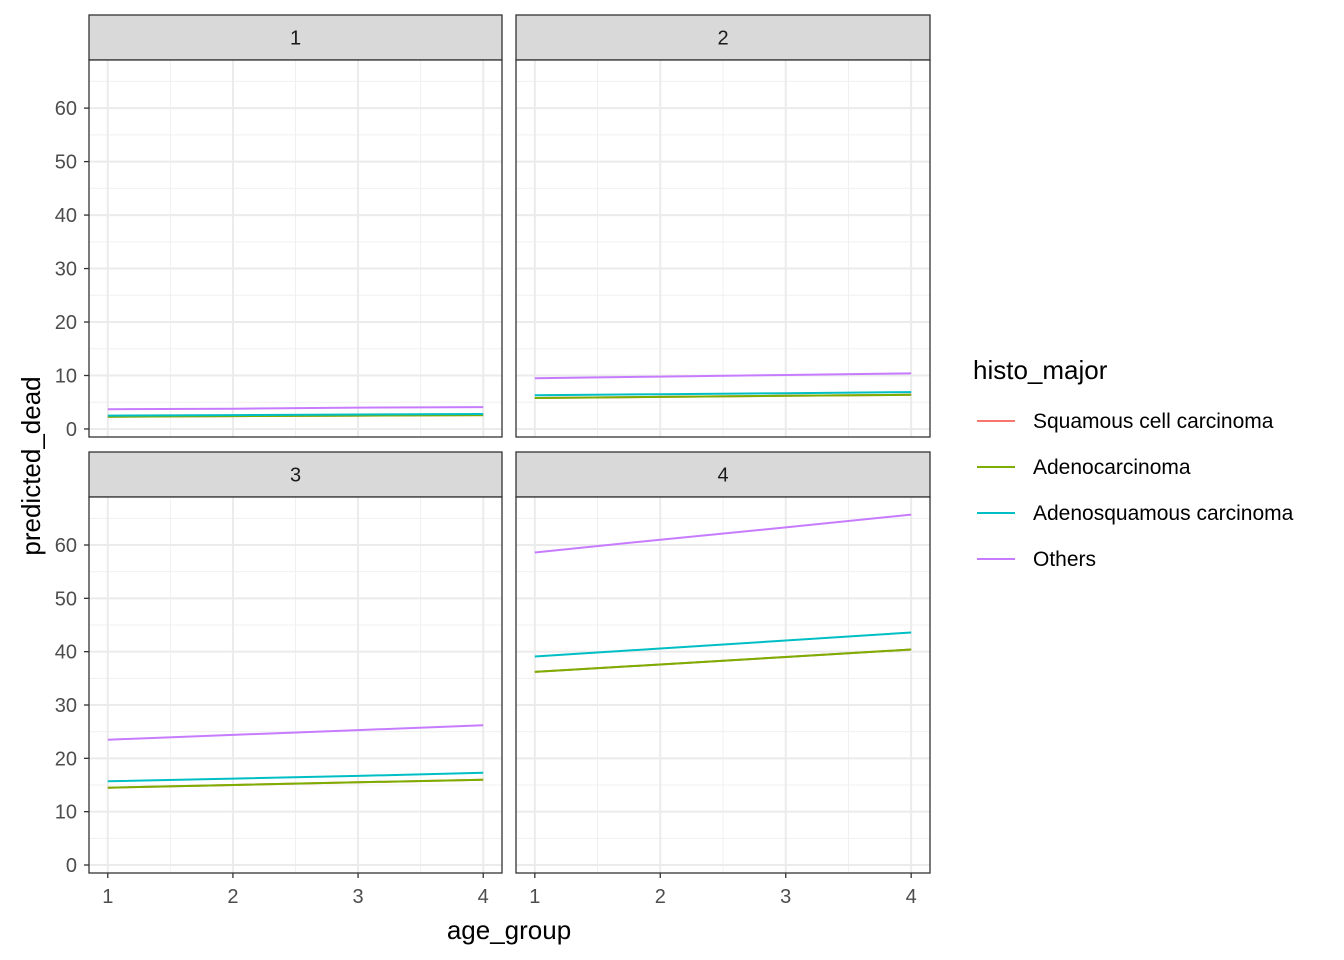  I want to click on facet-strip-label: 2, so click(722, 39).